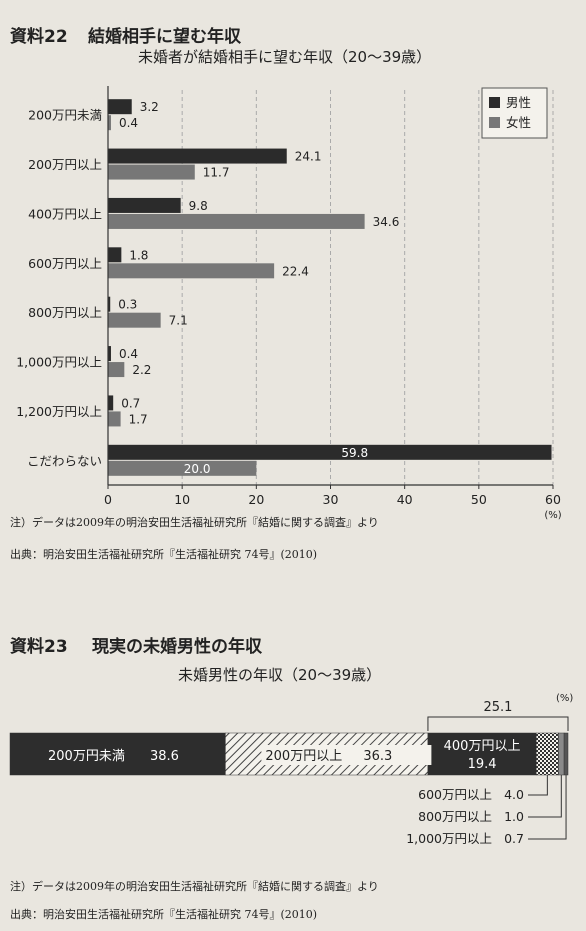 This screenshot has width=586, height=931. Describe the element at coordinates (216, 173) in the screenshot. I see `value-label: 11.7` at that location.